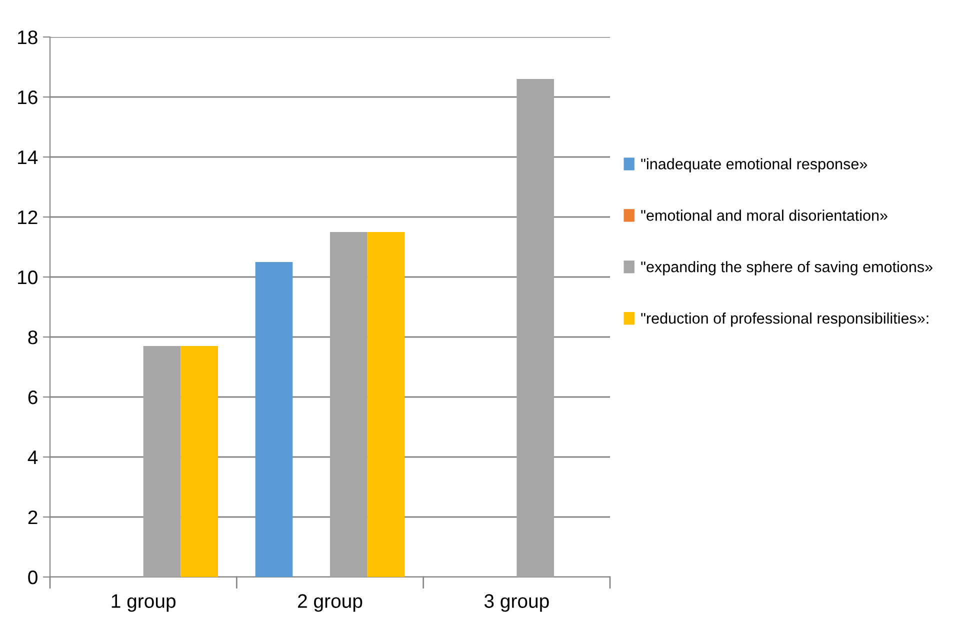 The width and height of the screenshot is (955, 630). Describe the element at coordinates (28, 37) in the screenshot. I see `y-tick-label: 18` at that location.